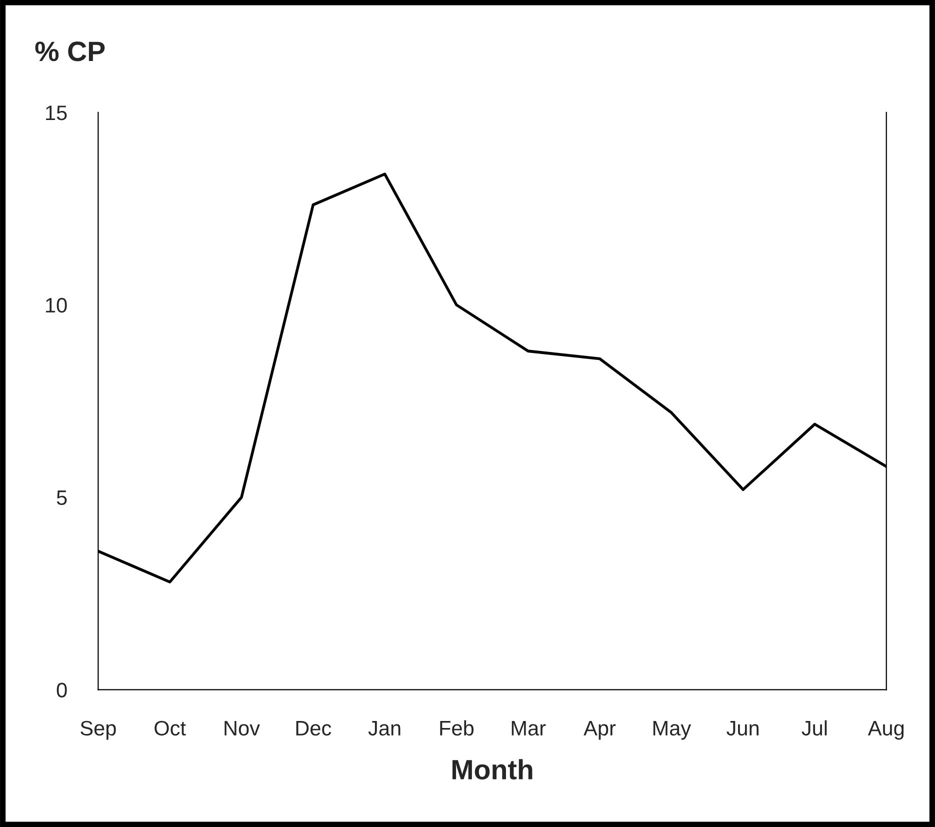  I want to click on x-tick-label: Jun, so click(742, 728).